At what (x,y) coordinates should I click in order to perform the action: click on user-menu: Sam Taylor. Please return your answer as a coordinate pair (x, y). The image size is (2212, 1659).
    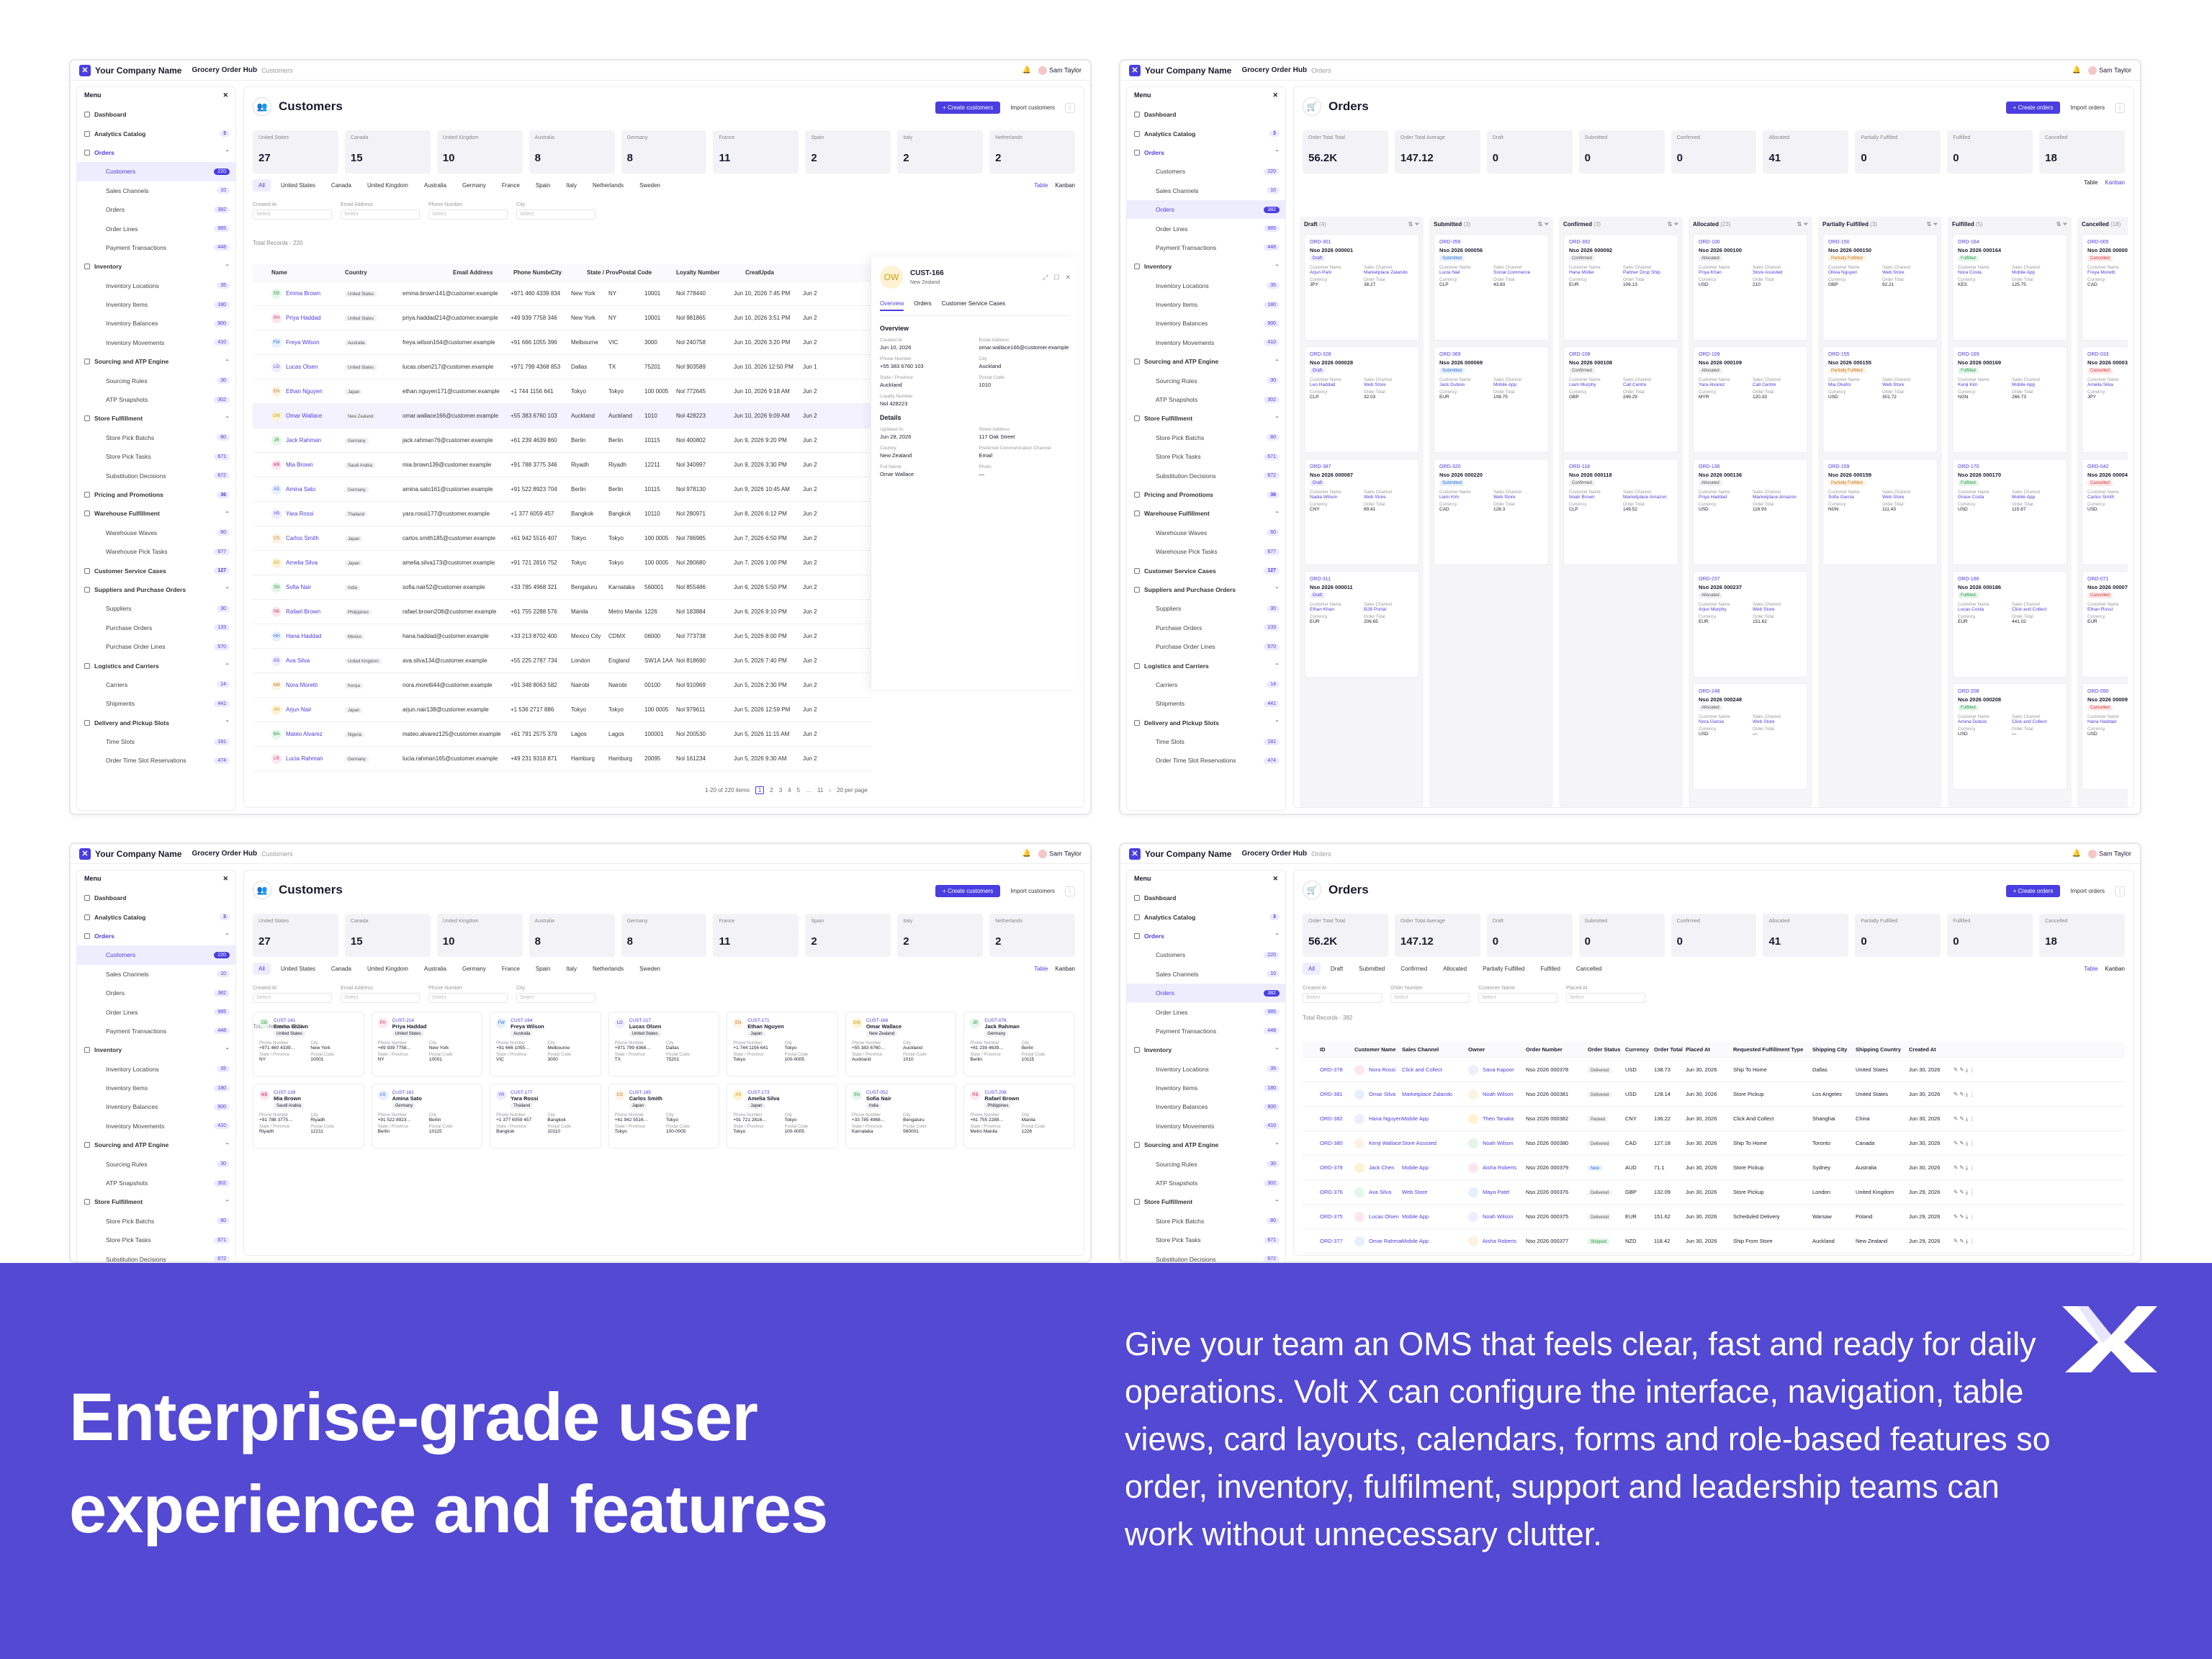
    Looking at the image, I should click on (1060, 70).